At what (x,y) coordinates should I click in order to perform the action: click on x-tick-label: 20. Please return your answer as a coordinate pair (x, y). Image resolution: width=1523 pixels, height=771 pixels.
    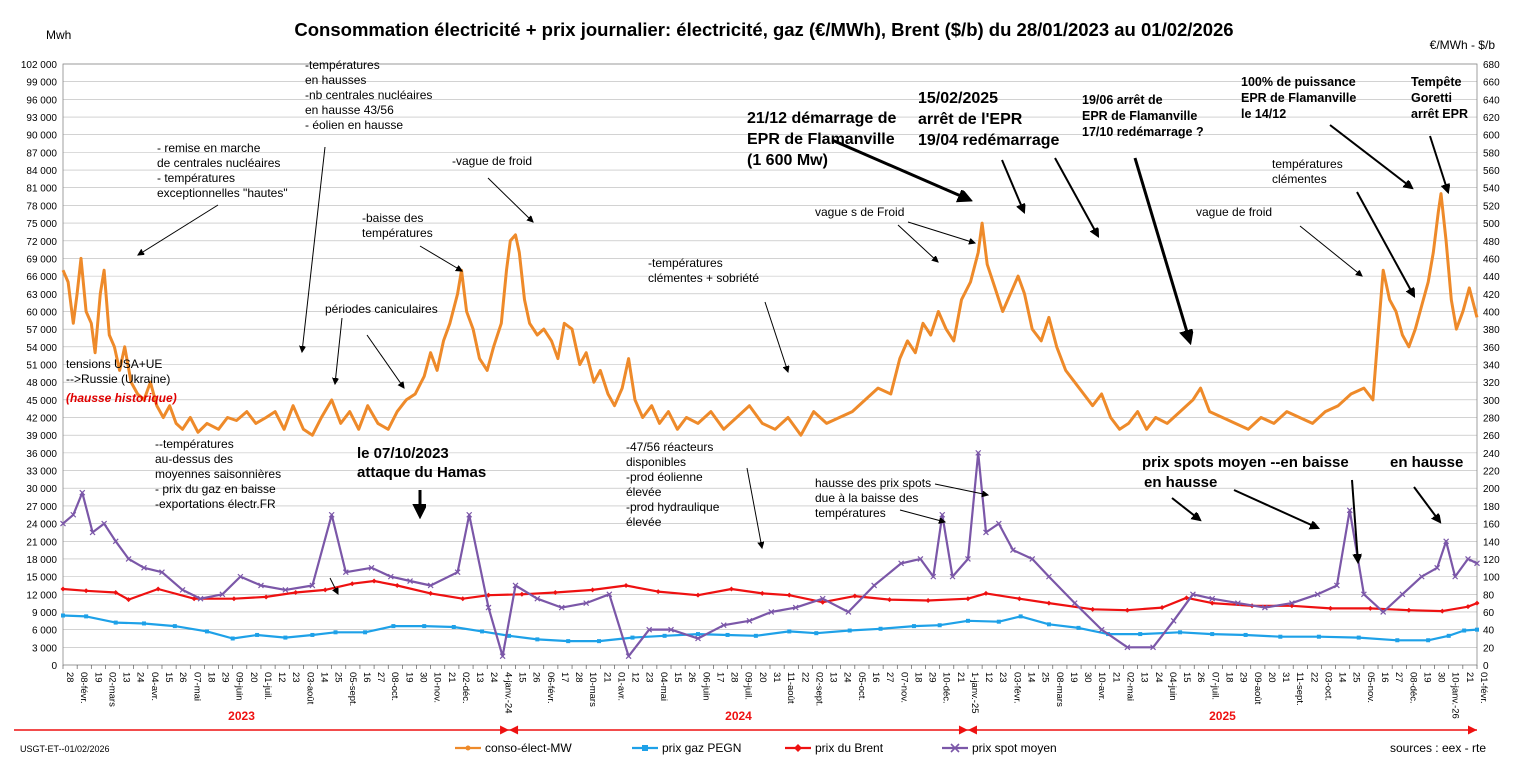
    Looking at the image, I should click on (762, 677).